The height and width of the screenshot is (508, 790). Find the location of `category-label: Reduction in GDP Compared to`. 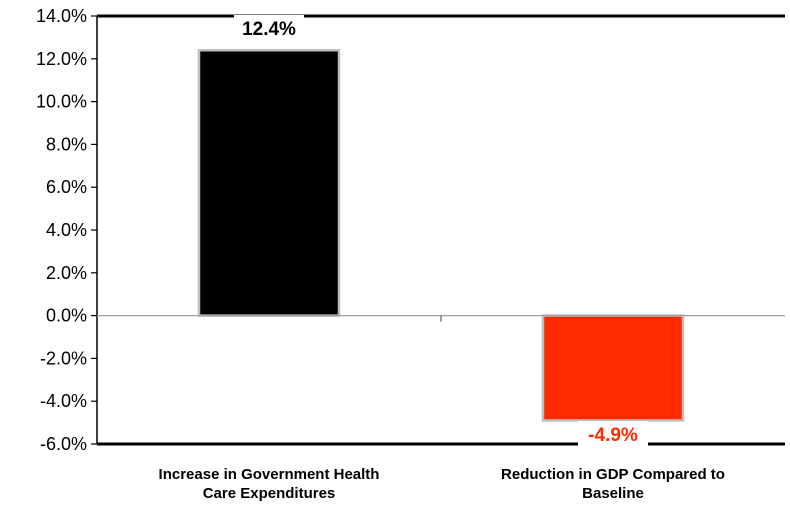

category-label: Reduction in GDP Compared to is located at coordinates (613, 474).